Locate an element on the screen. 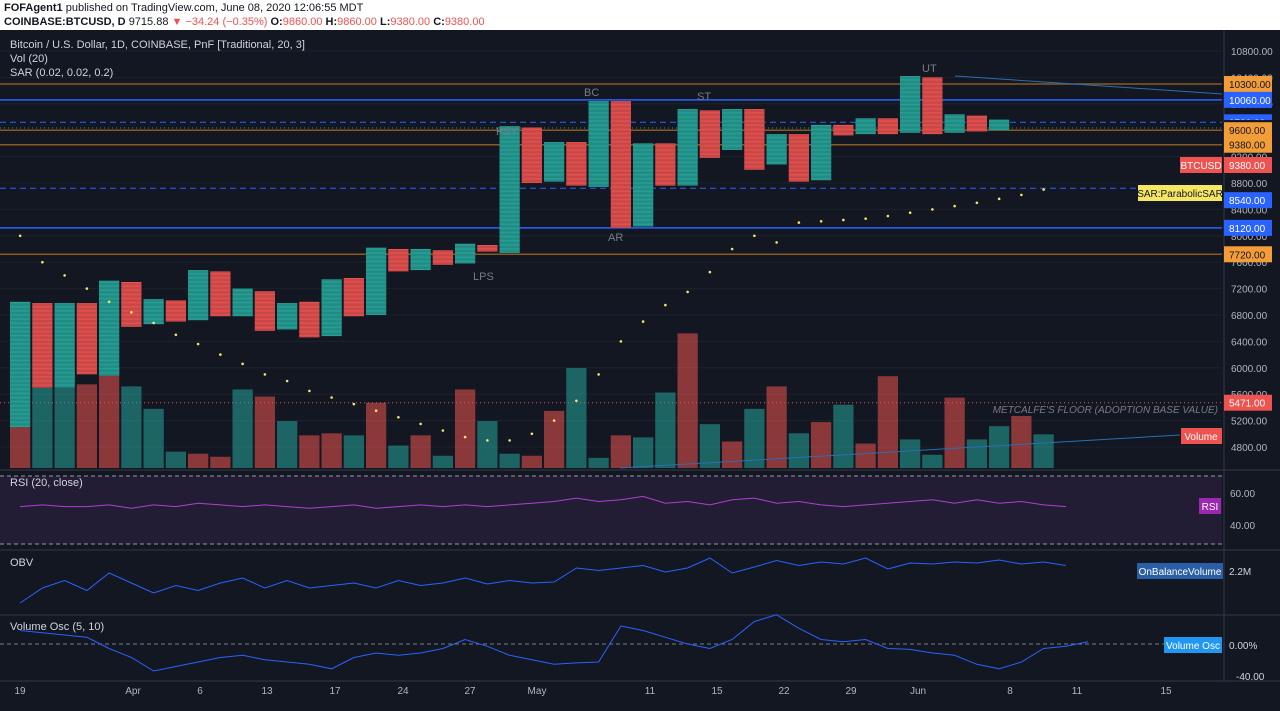 The width and height of the screenshot is (1280, 711). level-label-8: 8120.00 is located at coordinates (1247, 229).